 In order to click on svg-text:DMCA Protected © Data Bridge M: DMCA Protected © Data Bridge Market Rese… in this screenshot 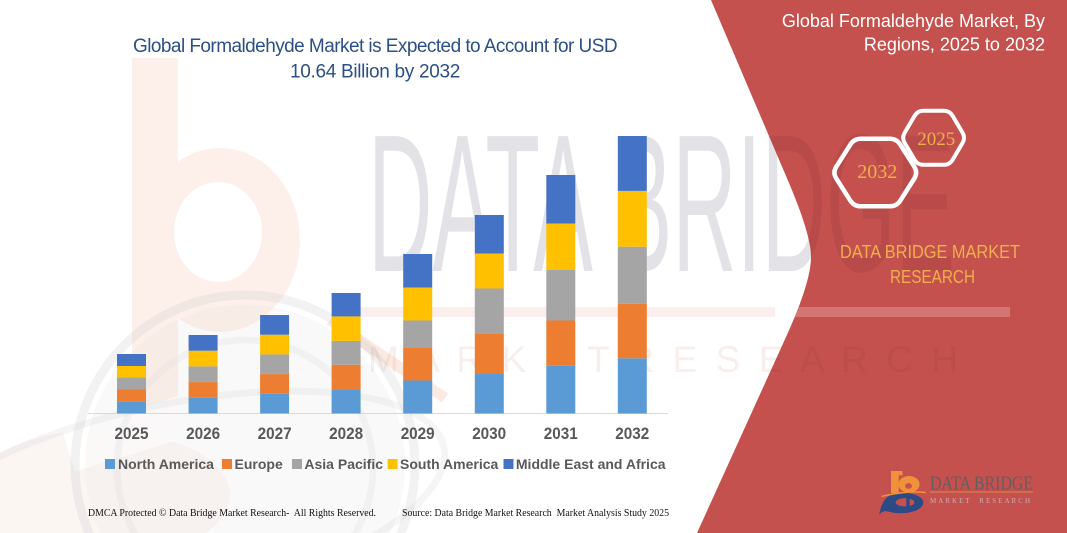, I will do `click(232, 513)`.